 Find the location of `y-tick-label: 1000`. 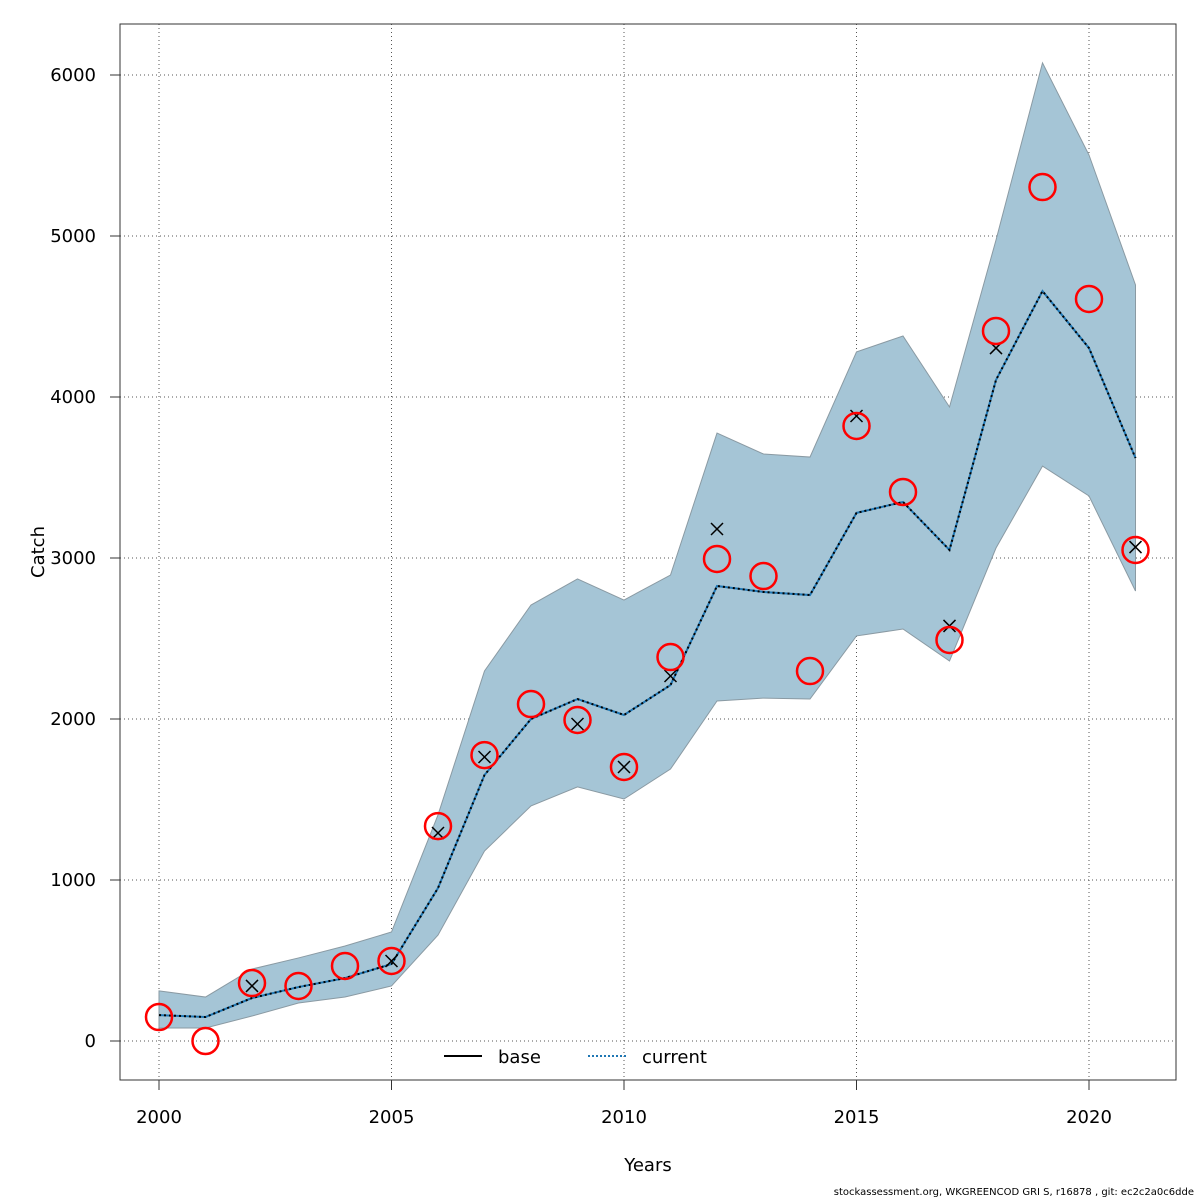

y-tick-label: 1000 is located at coordinates (73, 880).